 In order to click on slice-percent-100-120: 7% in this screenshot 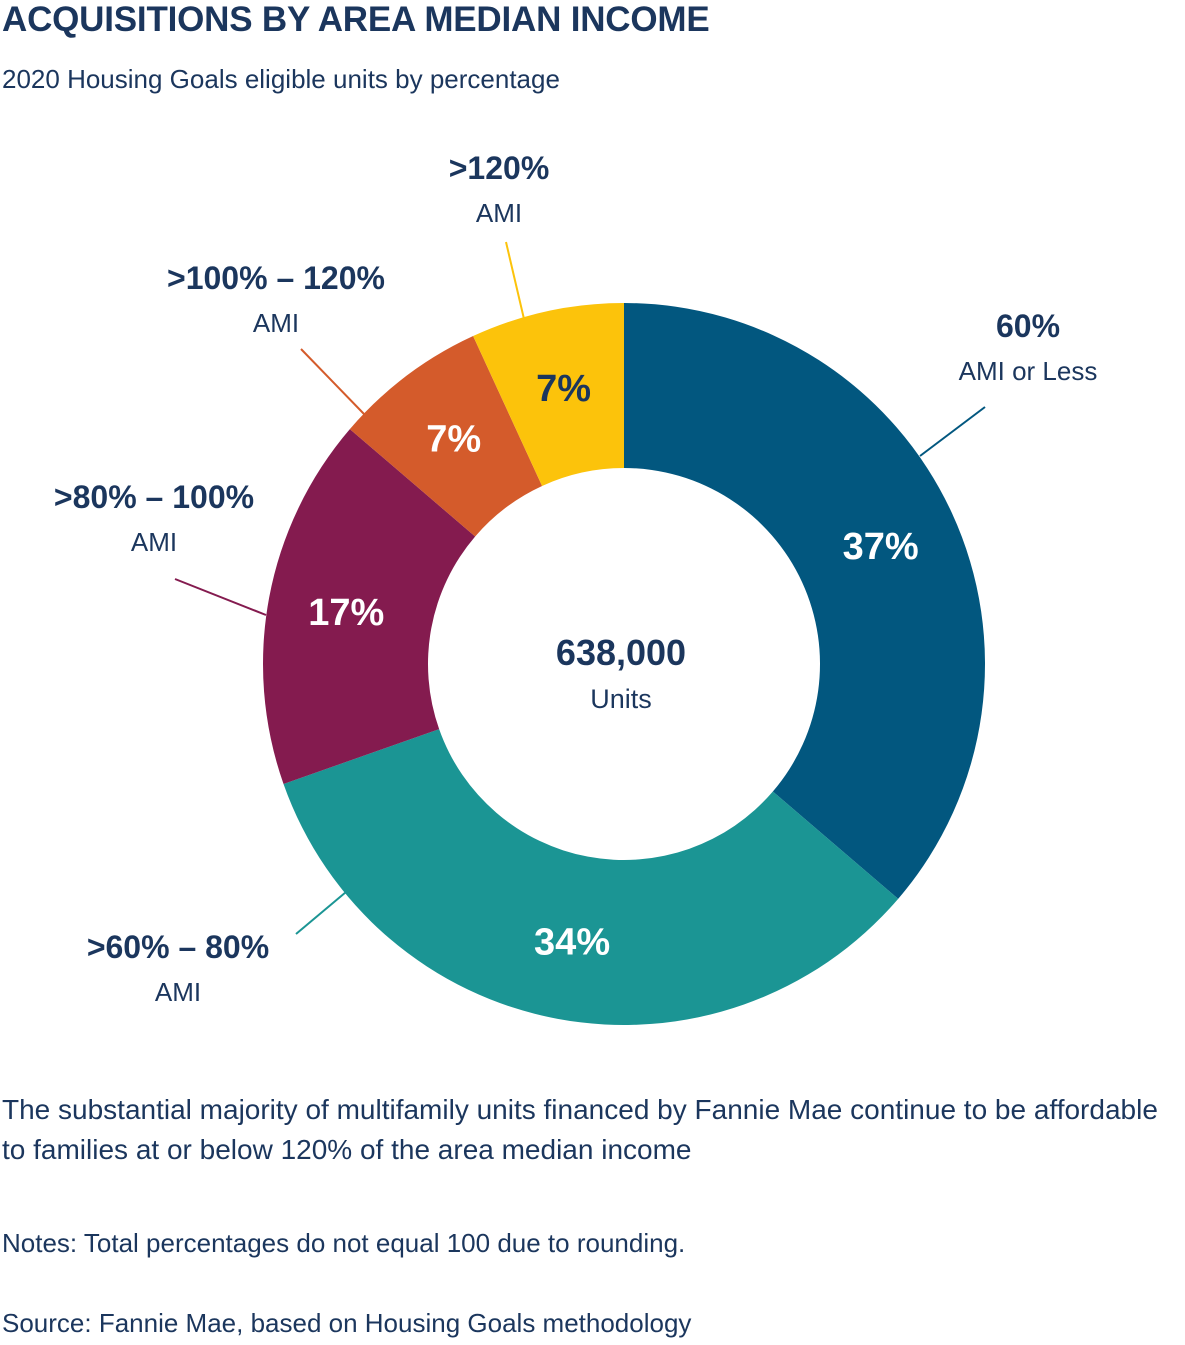, I will do `click(453, 440)`.